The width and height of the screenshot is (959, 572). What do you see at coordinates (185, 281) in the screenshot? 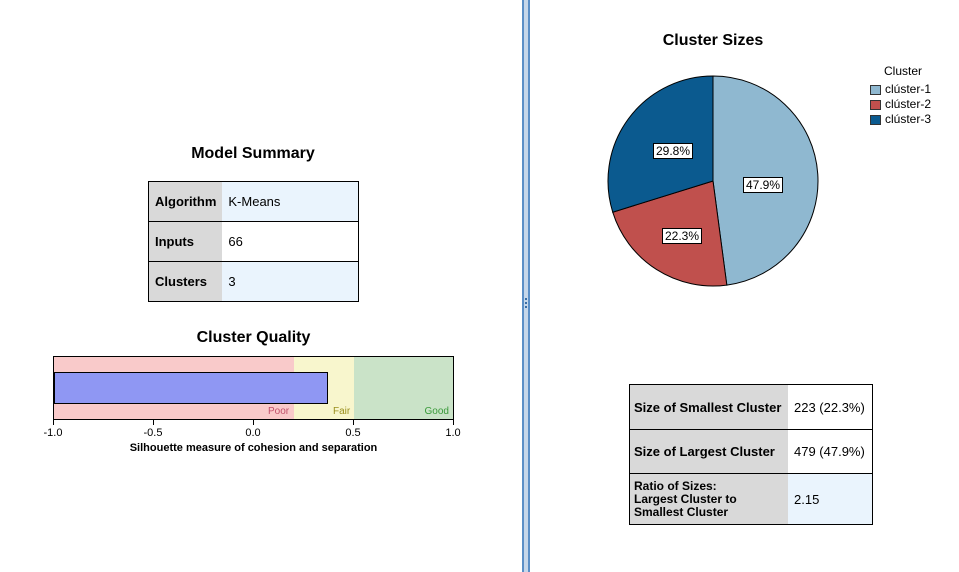
I see `clusters-label: Clusters` at bounding box center [185, 281].